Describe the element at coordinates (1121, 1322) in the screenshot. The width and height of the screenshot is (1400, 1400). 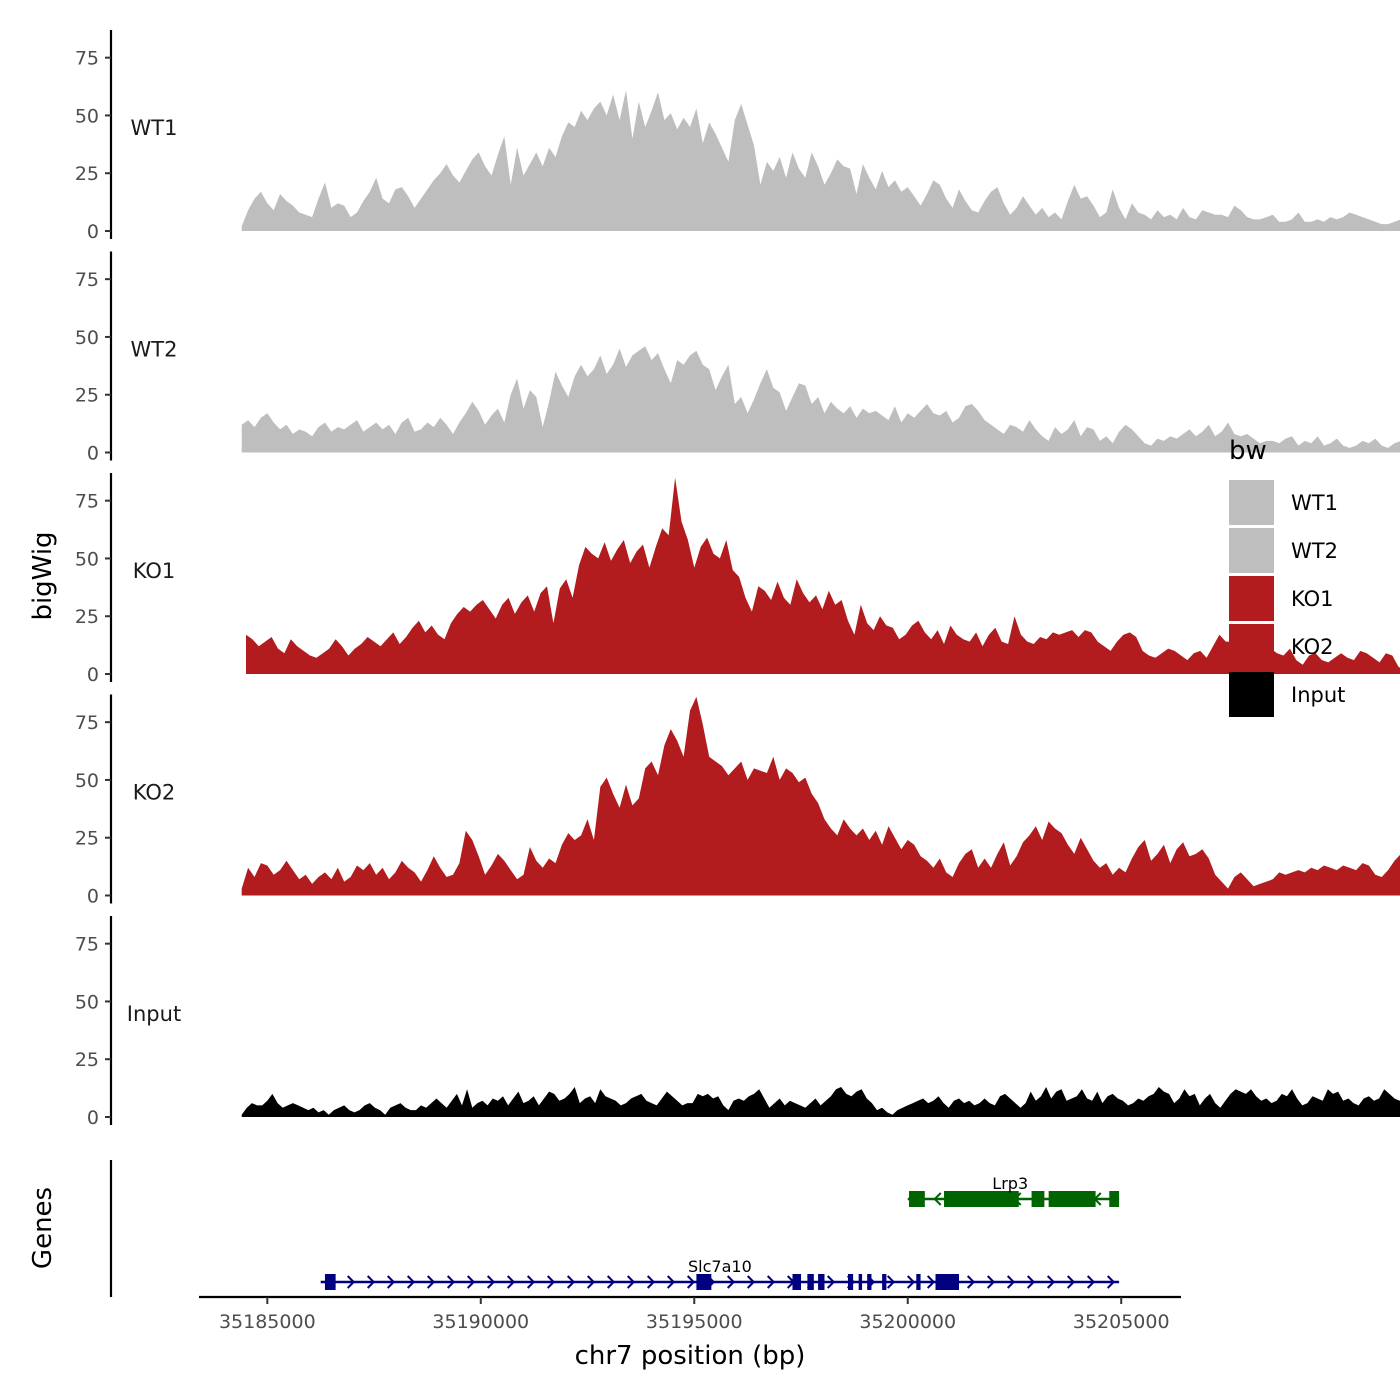
I see `x-tick-label: 35205000` at that location.